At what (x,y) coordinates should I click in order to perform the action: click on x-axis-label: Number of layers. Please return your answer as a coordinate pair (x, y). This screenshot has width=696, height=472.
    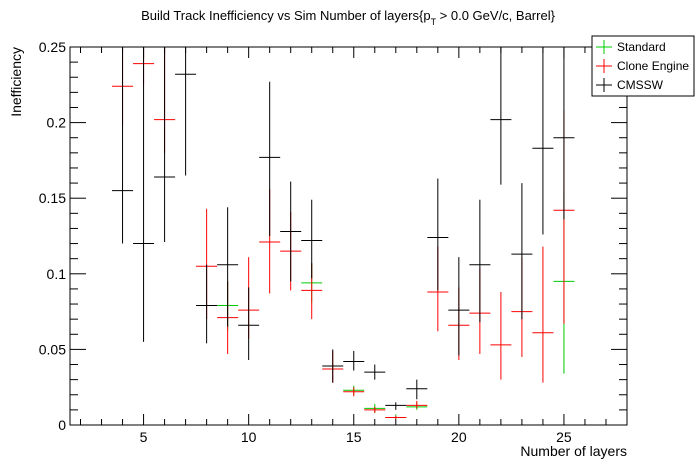
    Looking at the image, I should click on (573, 451).